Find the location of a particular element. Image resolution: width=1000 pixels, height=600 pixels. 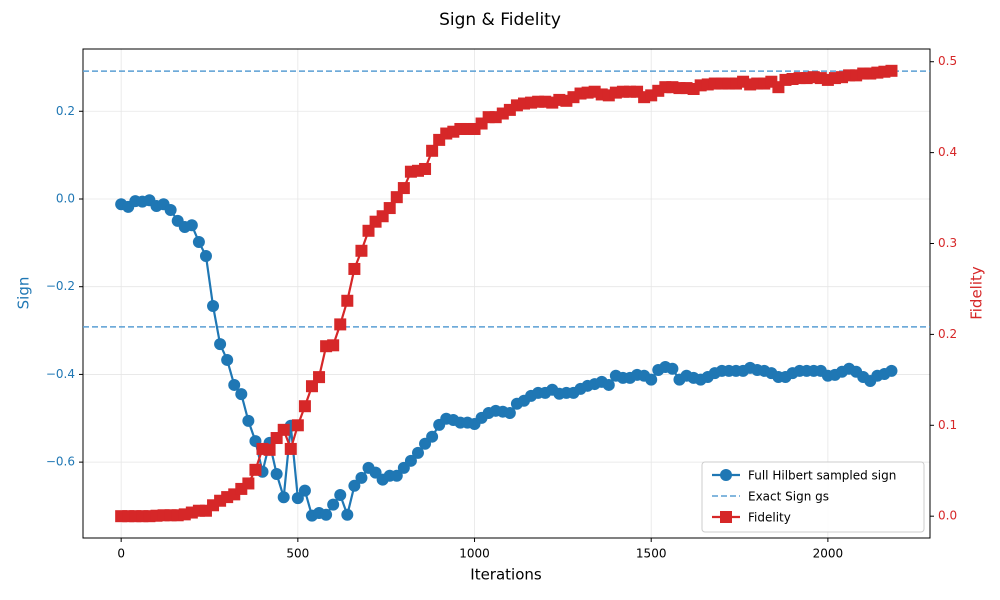

y2-tick-label: 0.3 is located at coordinates (947, 243).